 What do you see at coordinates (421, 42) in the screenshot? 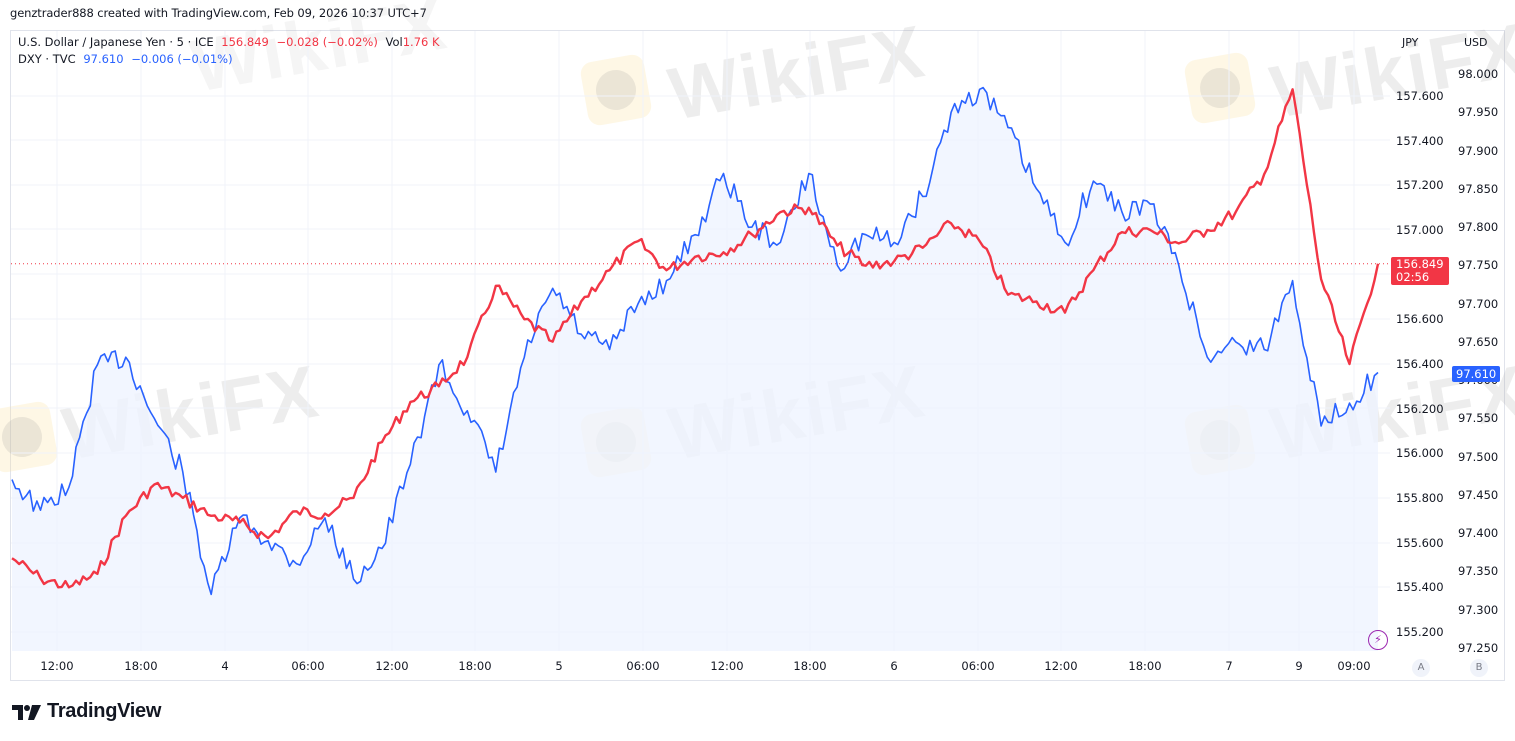
I see `volume-value: 1.76 K` at bounding box center [421, 42].